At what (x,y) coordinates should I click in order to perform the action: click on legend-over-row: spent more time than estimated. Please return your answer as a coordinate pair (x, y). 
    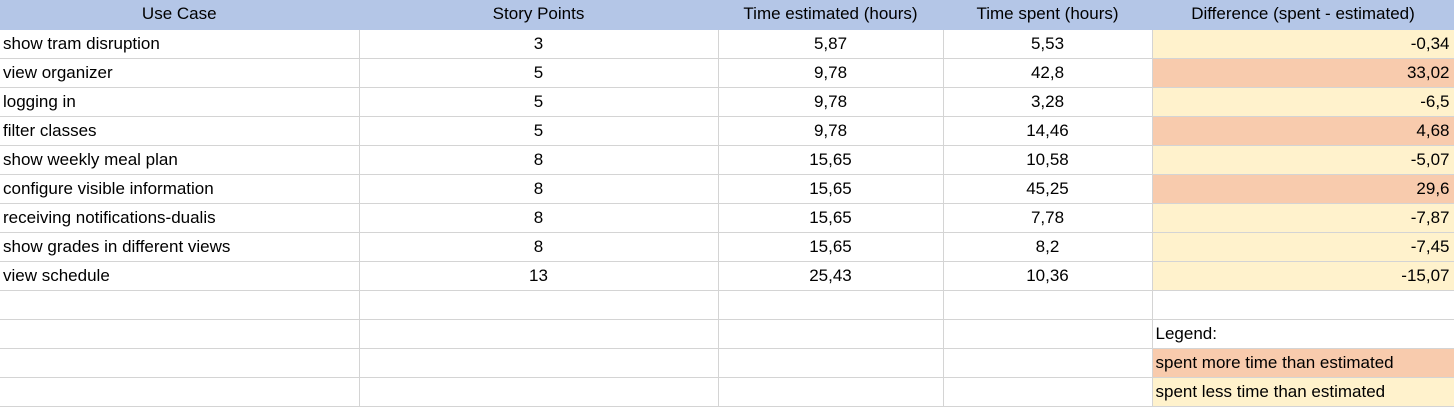
    Looking at the image, I should click on (727, 363).